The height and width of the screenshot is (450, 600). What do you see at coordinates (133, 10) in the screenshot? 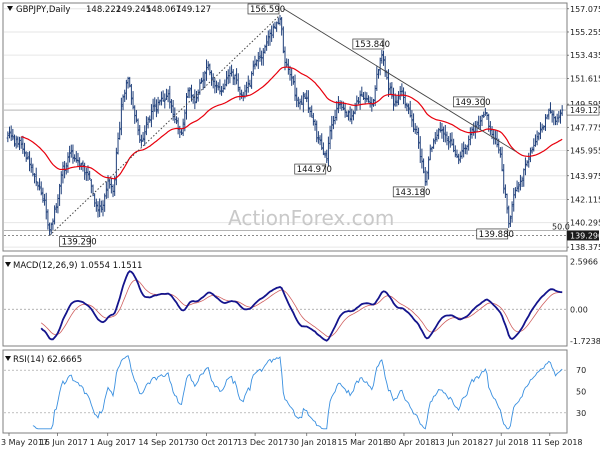
I see `high-value: 149.245` at bounding box center [133, 10].